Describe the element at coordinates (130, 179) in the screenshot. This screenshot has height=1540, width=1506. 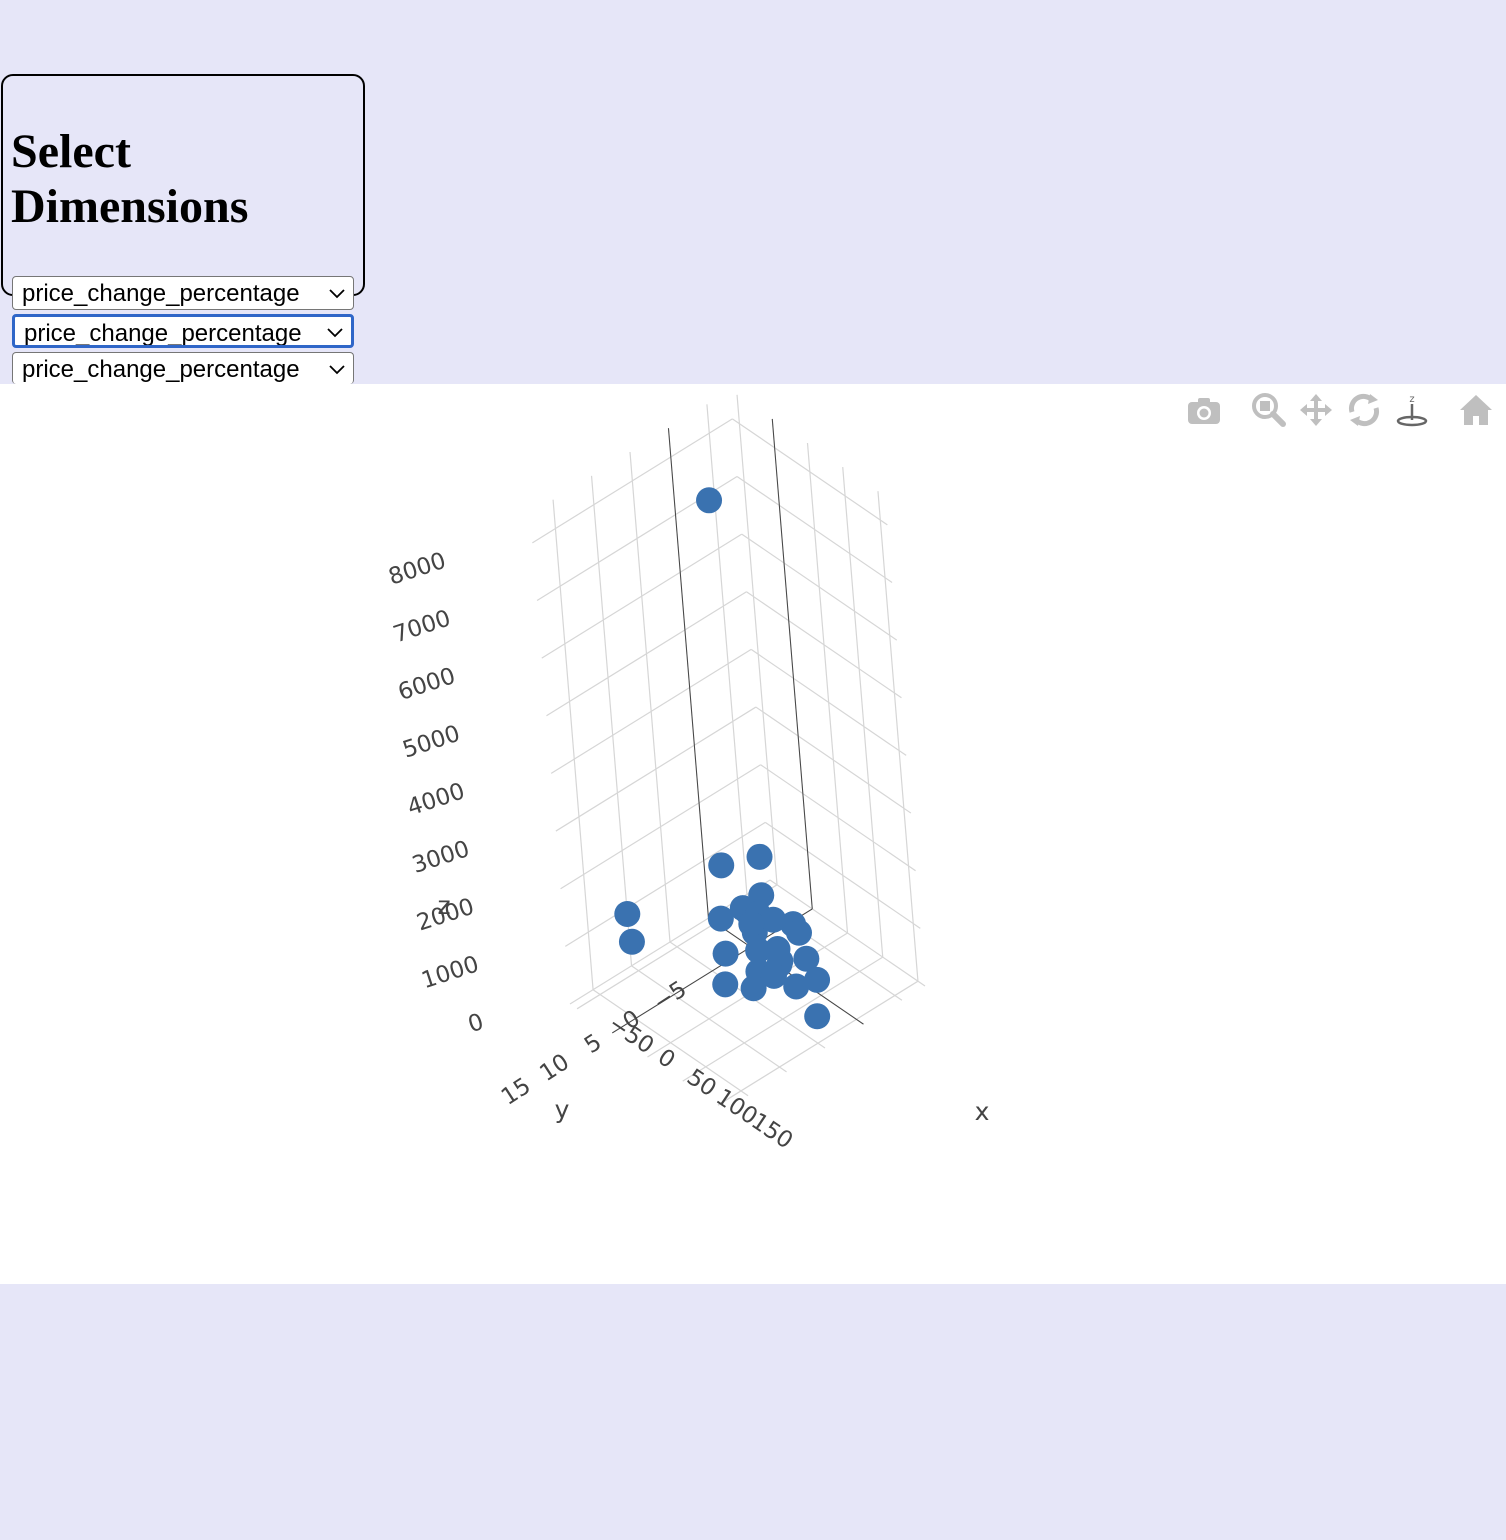
I see `panel-title: Select Dimensions` at that location.